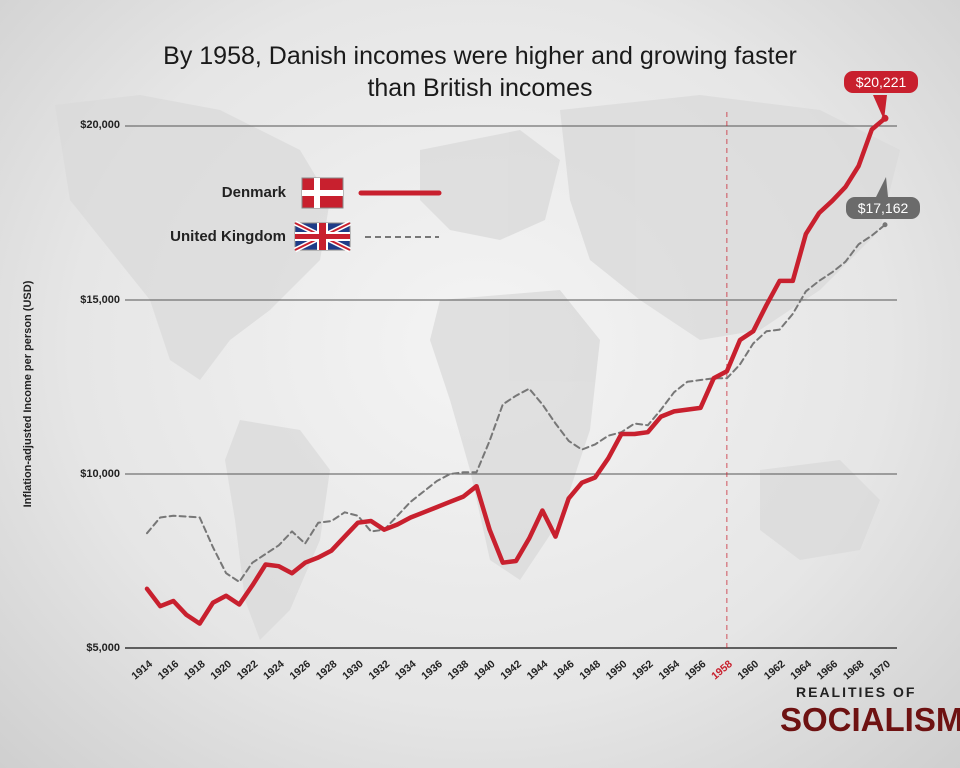  I want to click on x-tick-label: 1970, so click(880, 670).